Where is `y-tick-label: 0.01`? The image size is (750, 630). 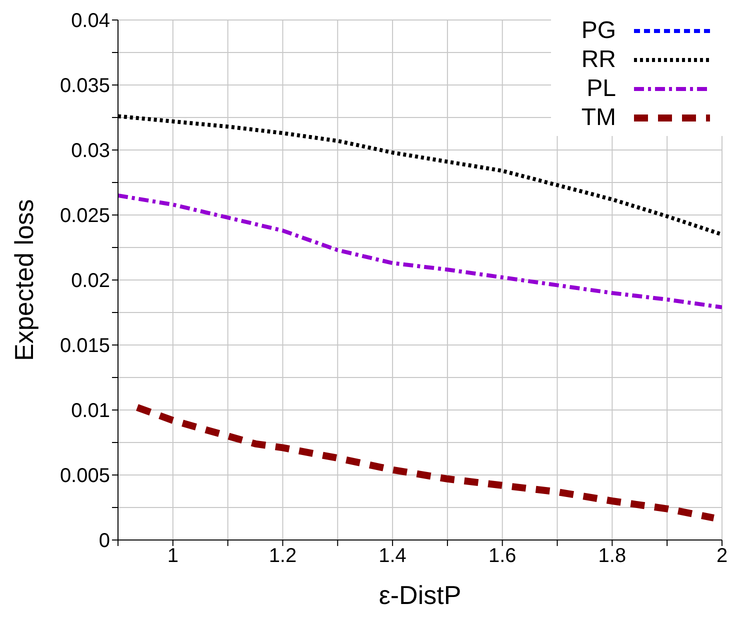 y-tick-label: 0.01 is located at coordinates (90, 411).